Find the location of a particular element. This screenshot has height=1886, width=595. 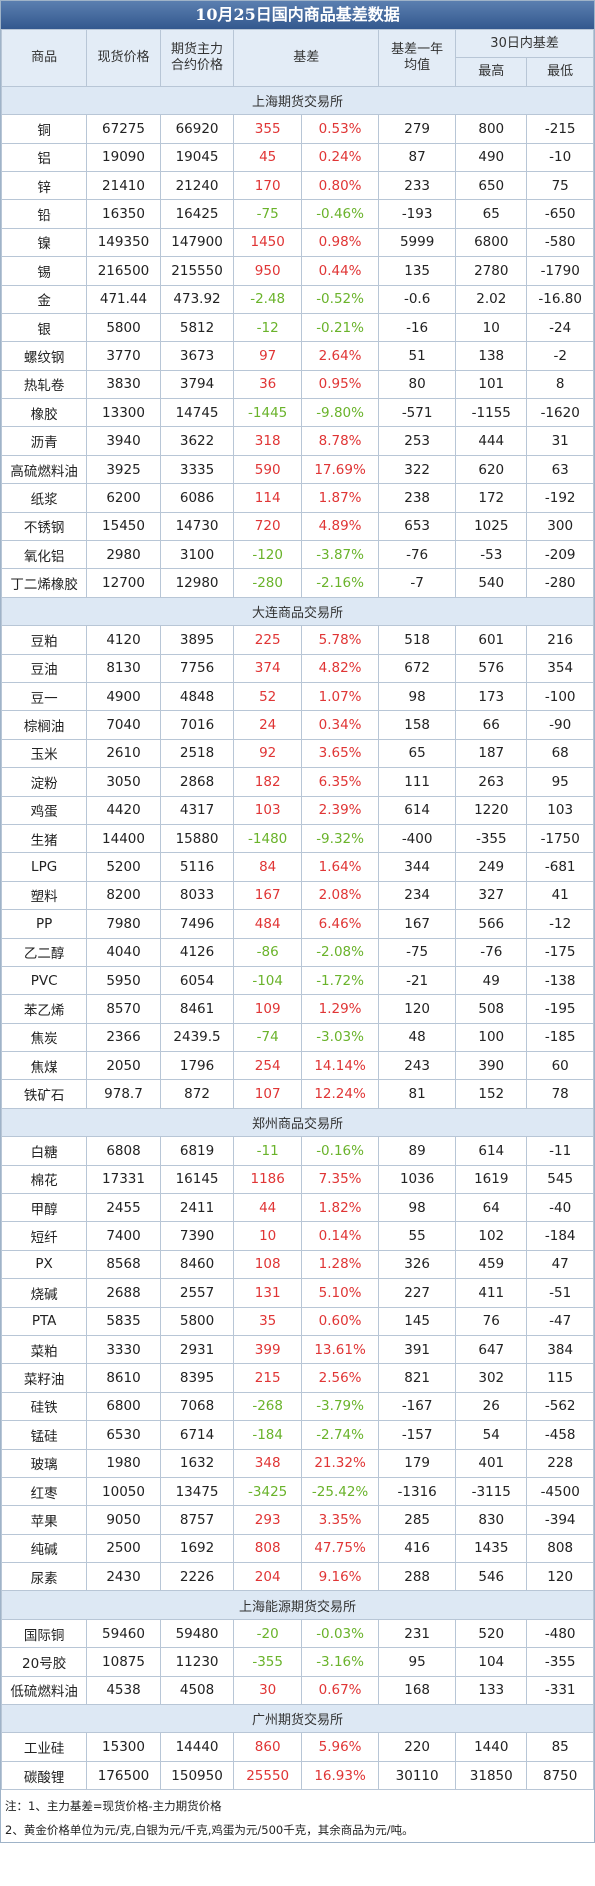

table-row: 国际铜 59460 59480 -20 -0.03% 231 520 -480 is located at coordinates (297, 1633).